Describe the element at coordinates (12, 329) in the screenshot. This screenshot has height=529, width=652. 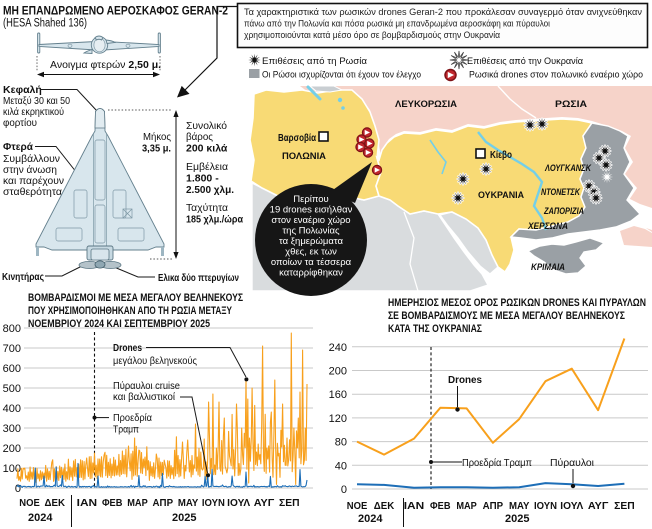
I see `svg-text: 800` at that location.